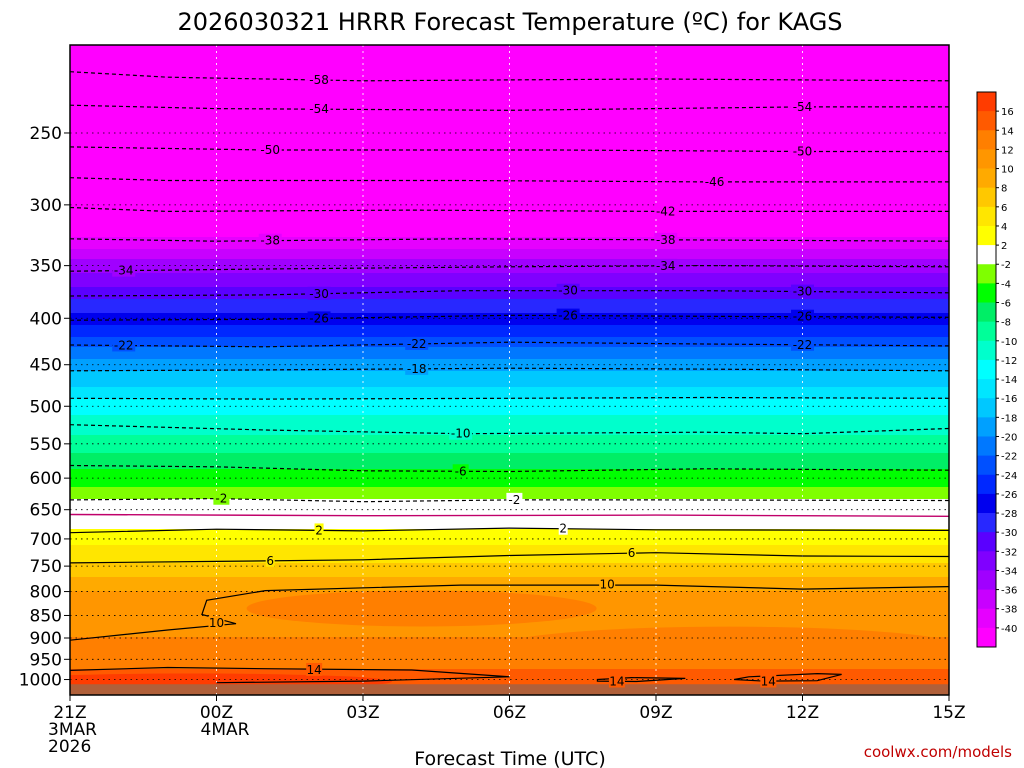 The height and width of the screenshot is (768, 1024). What do you see at coordinates (1009, 399) in the screenshot?
I see `colorbar-label: -16` at bounding box center [1009, 399].